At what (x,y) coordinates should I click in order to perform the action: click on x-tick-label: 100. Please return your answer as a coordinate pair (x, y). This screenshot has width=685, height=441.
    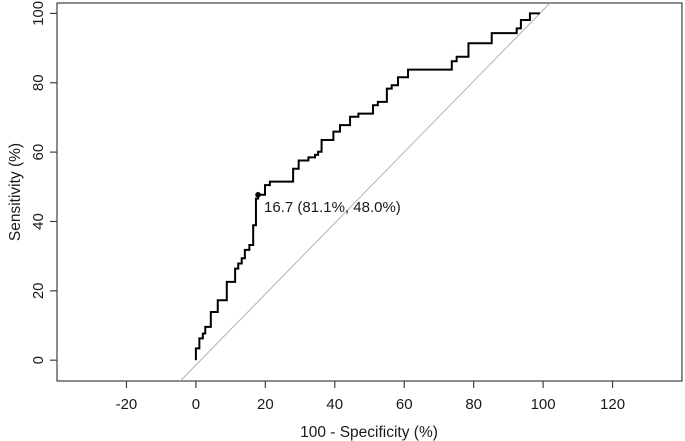
    Looking at the image, I should click on (543, 404).